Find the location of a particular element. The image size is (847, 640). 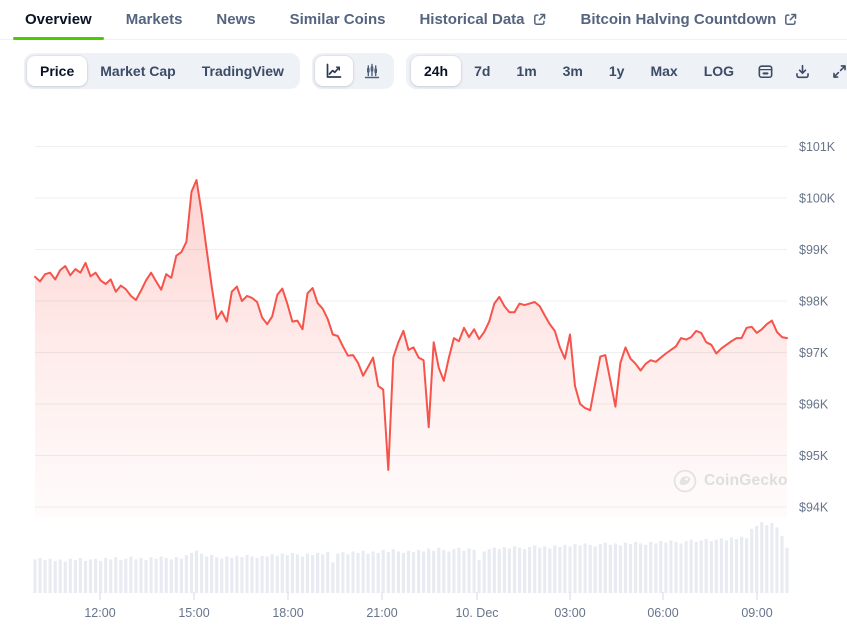

tab-label: Historical Data is located at coordinates (472, 19).